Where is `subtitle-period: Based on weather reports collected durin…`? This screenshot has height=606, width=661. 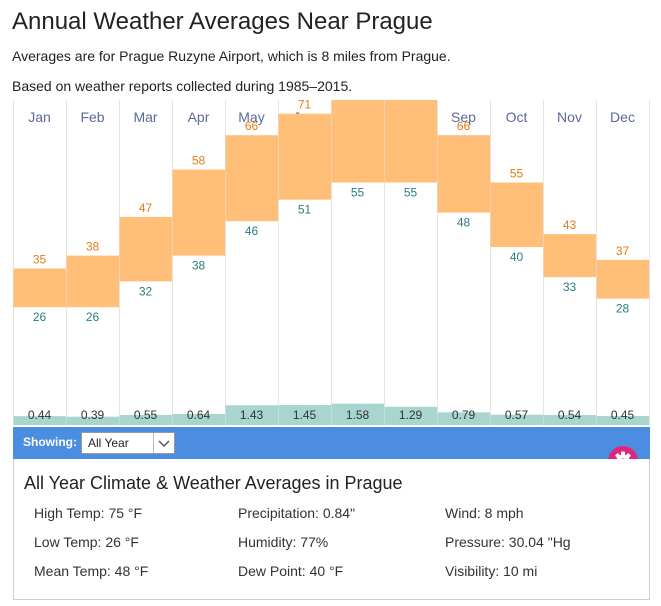
subtitle-period: Based on weather reports collected durin… is located at coordinates (182, 86).